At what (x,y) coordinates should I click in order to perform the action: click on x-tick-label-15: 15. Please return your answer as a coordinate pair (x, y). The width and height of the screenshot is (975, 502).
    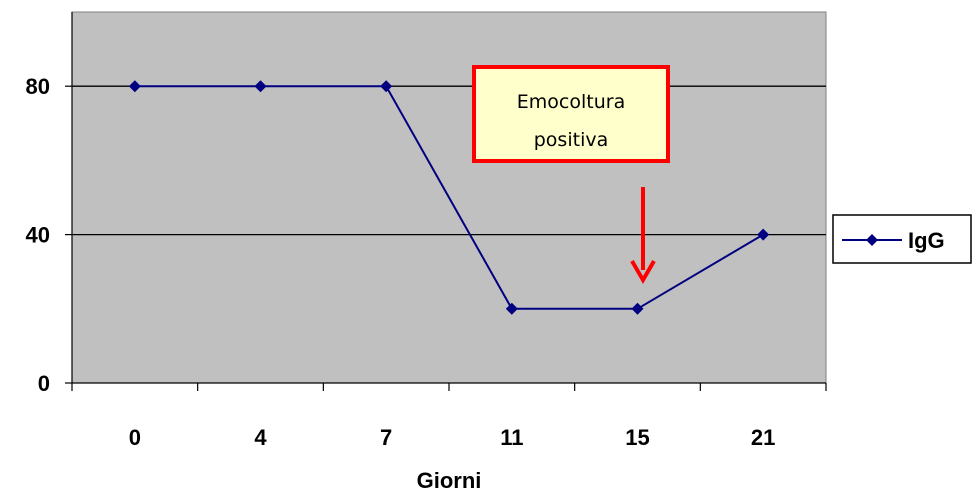
    Looking at the image, I should click on (637, 437).